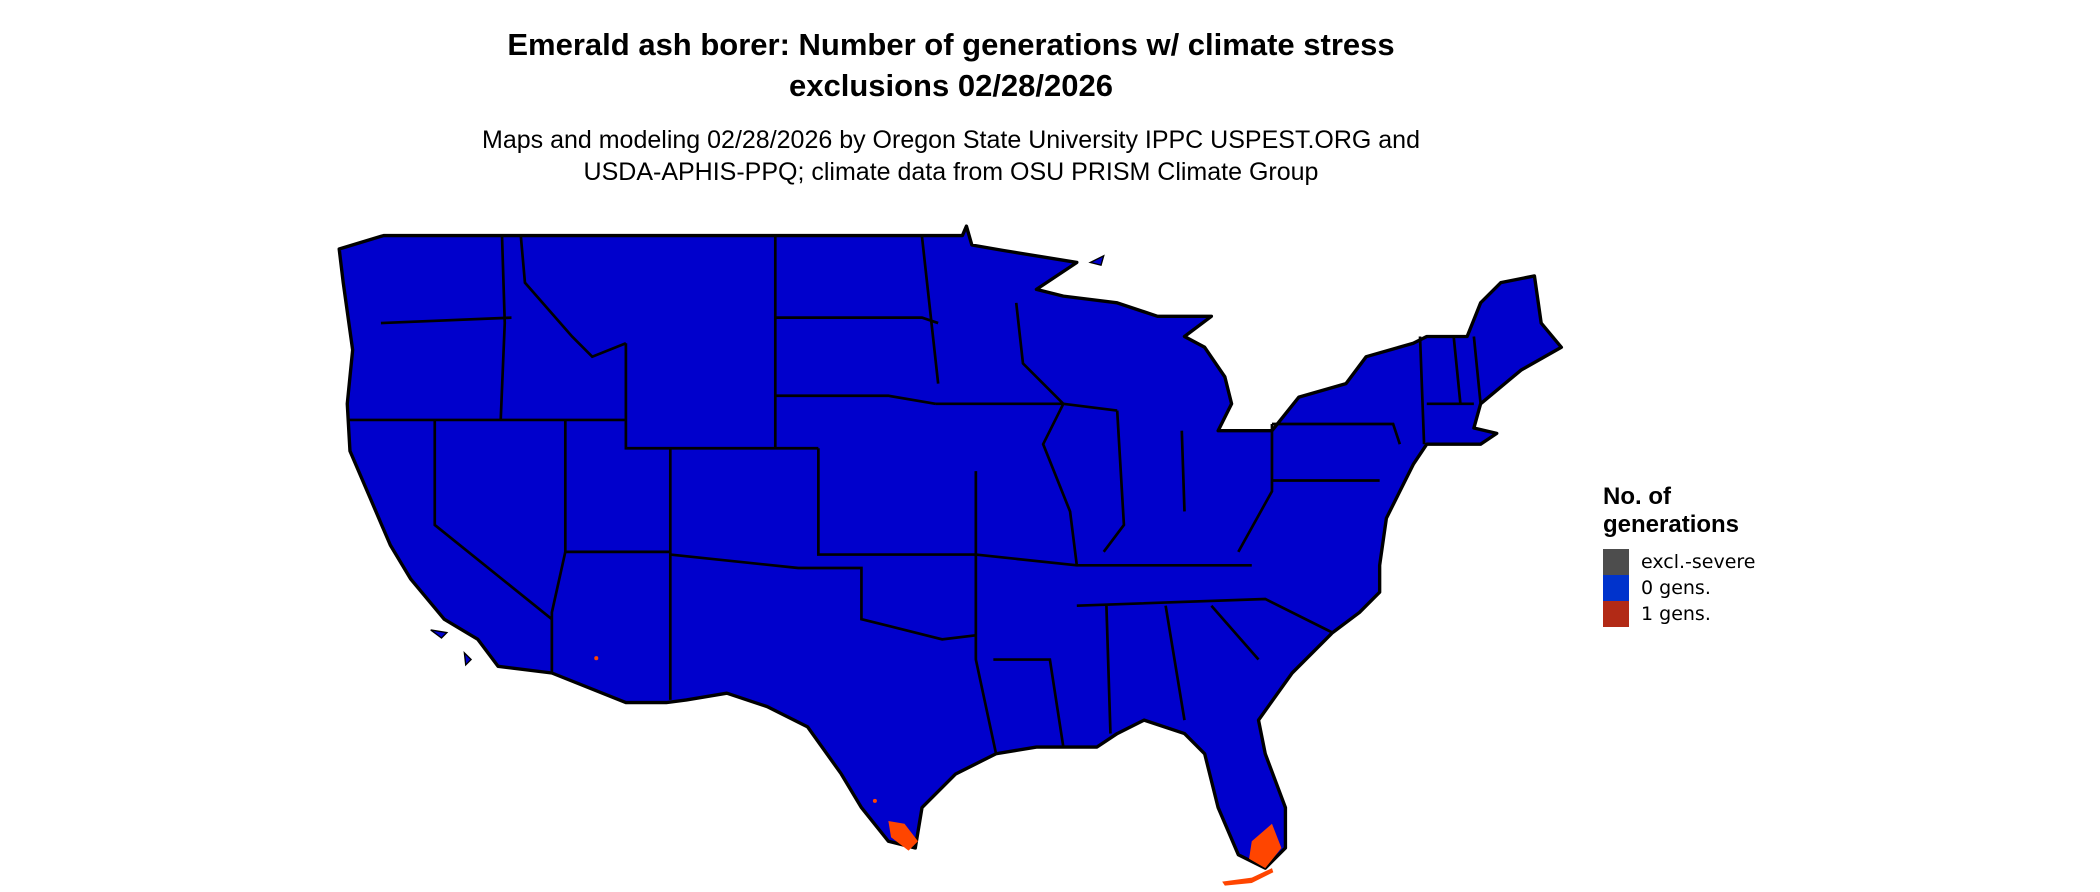 This screenshot has height=892, width=2100. What do you see at coordinates (1671, 524) in the screenshot?
I see `legend-title-line-2: generations` at bounding box center [1671, 524].